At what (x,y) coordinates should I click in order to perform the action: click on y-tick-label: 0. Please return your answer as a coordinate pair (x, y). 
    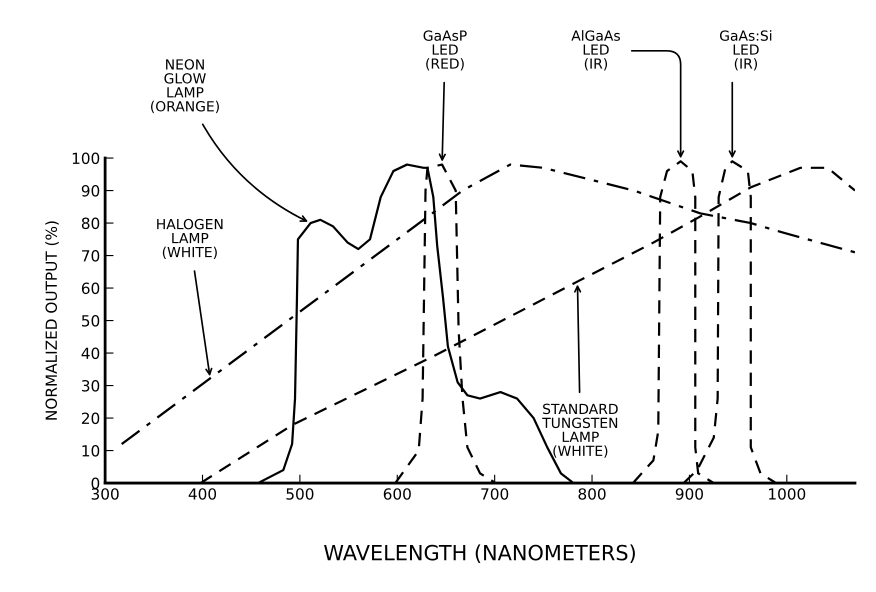
    Looking at the image, I should click on (96, 484).